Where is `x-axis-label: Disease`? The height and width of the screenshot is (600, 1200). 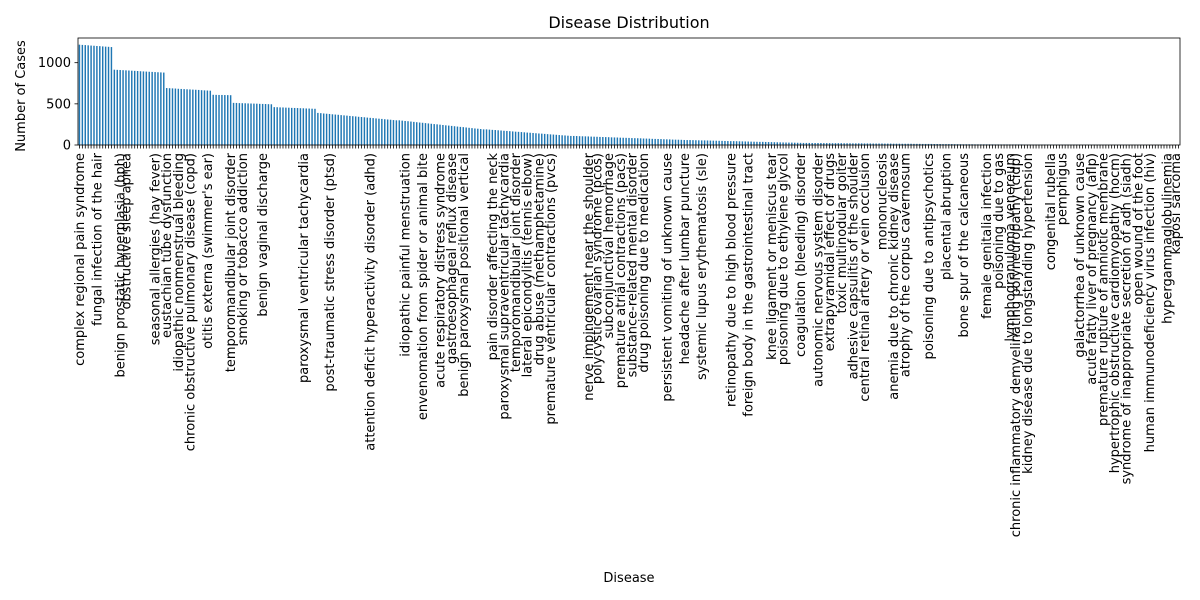 x-axis-label: Disease is located at coordinates (628, 578).